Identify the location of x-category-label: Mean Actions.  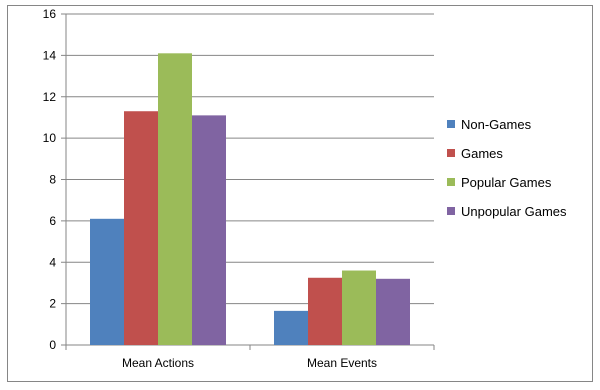
(158, 363).